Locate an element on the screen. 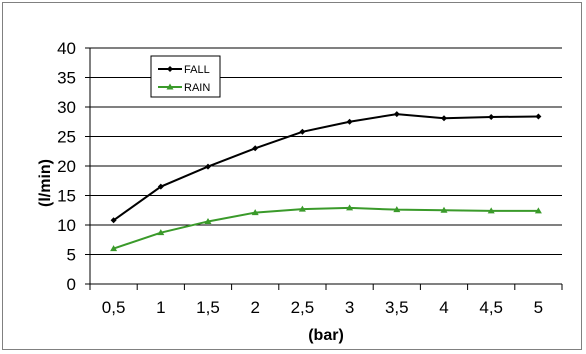 Image resolution: width=586 pixels, height=354 pixels. y-tick-label: 30 is located at coordinates (66, 107).